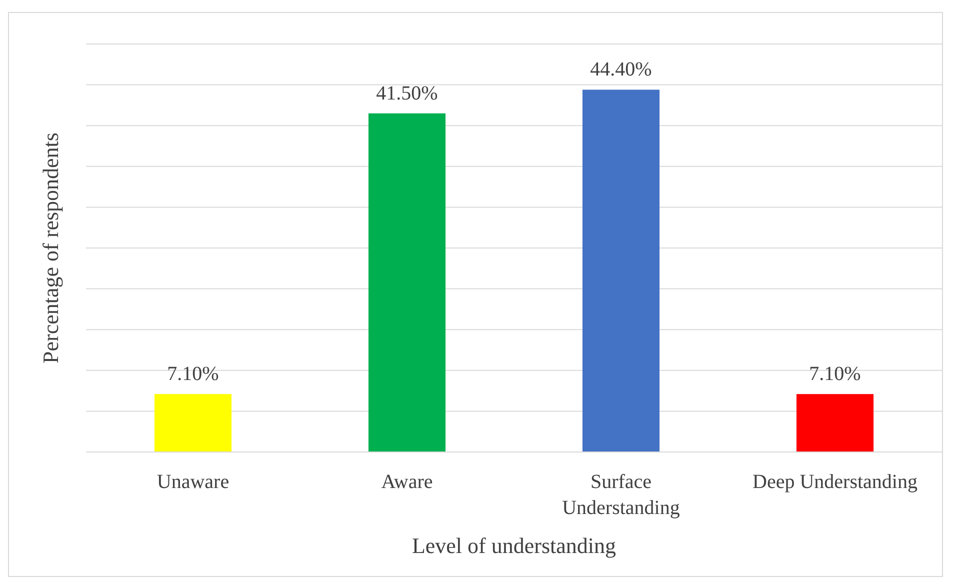  What do you see at coordinates (514, 545) in the screenshot?
I see `x-axis-title: Level of understanding` at bounding box center [514, 545].